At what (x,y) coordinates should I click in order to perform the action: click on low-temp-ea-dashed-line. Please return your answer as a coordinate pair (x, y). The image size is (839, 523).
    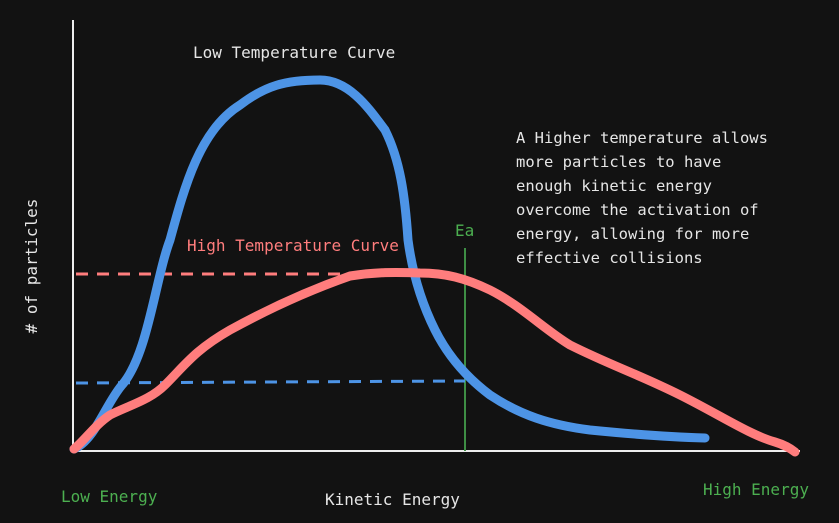
    Looking at the image, I should click on (270, 382).